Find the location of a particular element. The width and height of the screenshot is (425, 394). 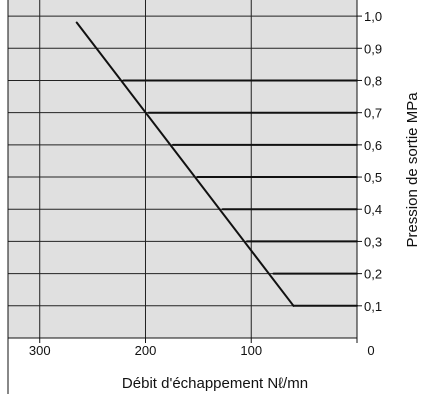

x-tick-label: 200 is located at coordinates (146, 350).